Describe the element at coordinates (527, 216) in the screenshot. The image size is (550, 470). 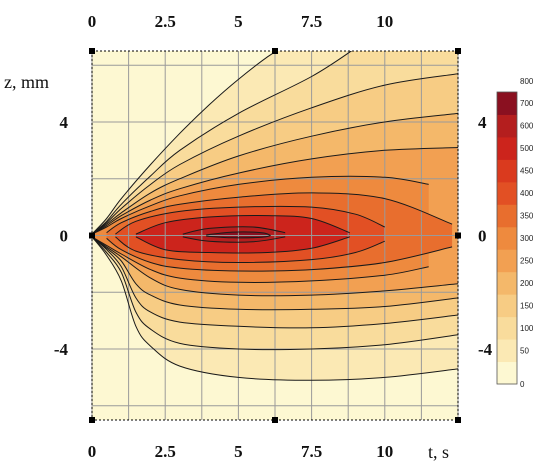
I see `colorbar-label: 350` at that location.